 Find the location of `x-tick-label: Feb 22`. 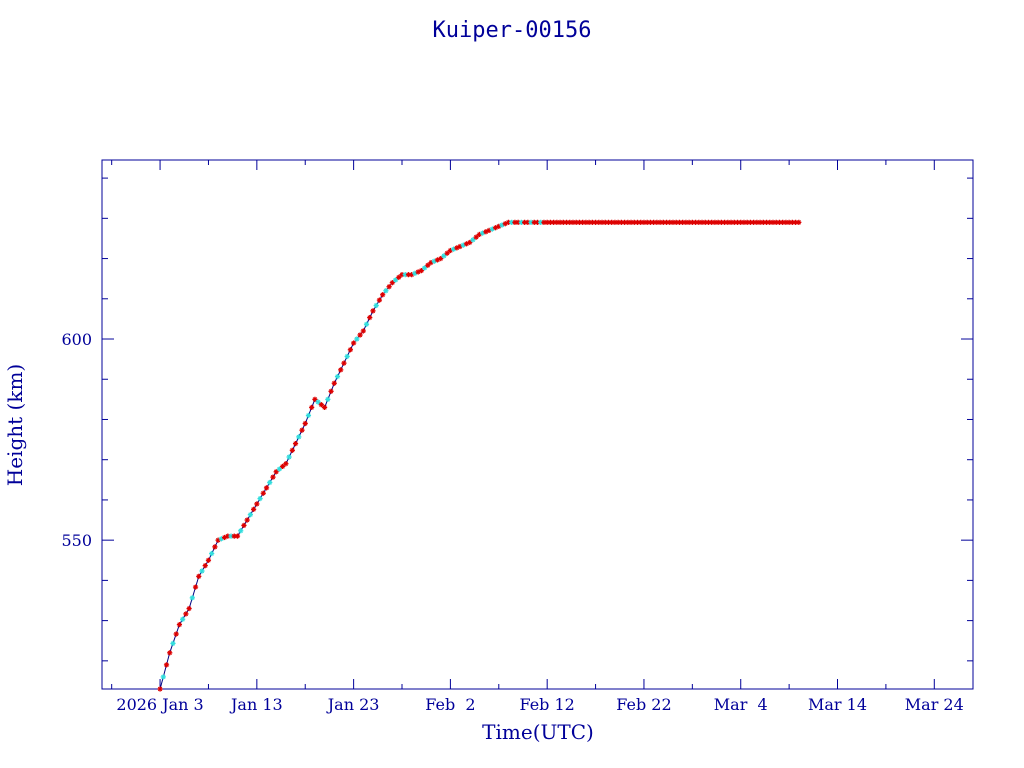

x-tick-label: Feb 22 is located at coordinates (643, 704).